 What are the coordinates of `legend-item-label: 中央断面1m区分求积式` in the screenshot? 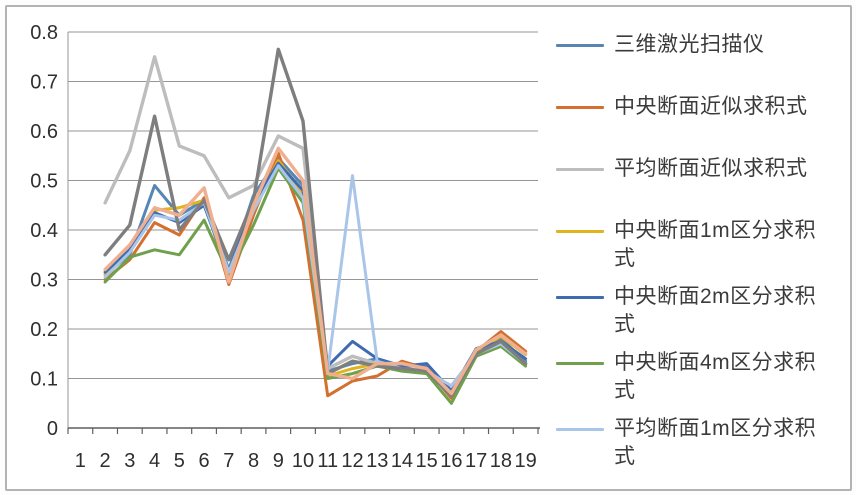 It's located at (715, 244).